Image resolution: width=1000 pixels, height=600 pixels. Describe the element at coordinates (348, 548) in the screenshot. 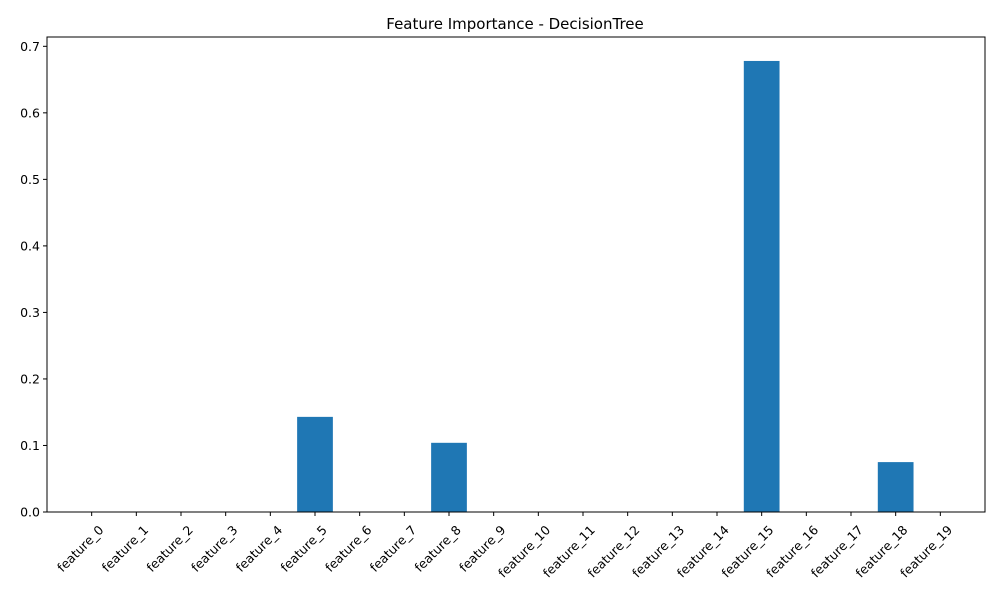

I see `x-tick-label: feature_6` at that location.